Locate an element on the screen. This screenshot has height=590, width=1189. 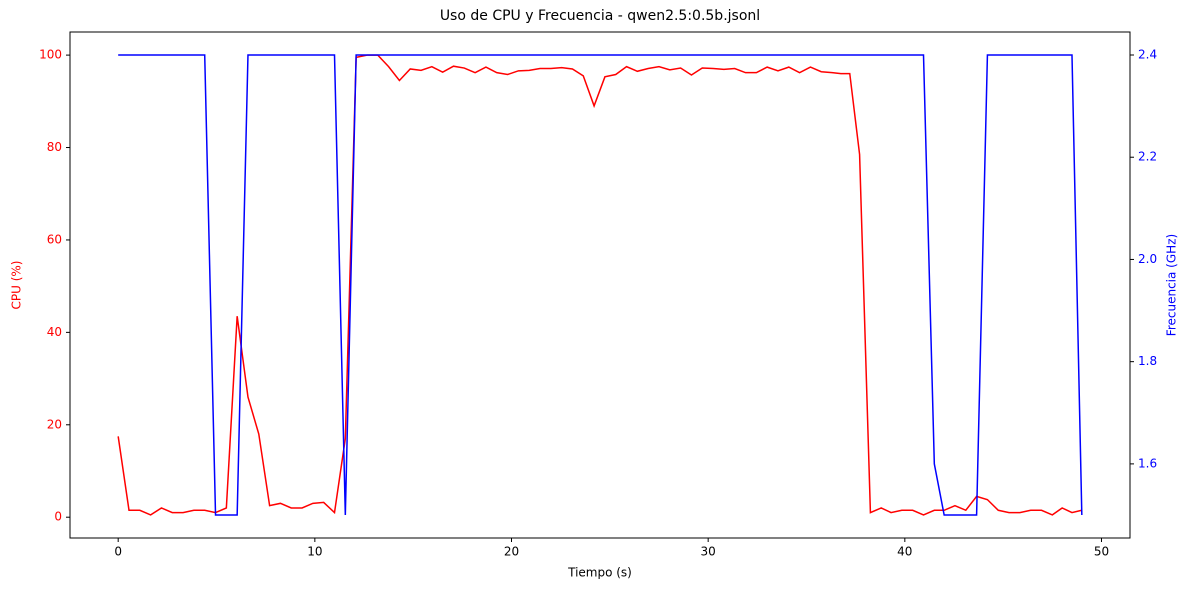
y-tick-label: 80 is located at coordinates (54, 147).